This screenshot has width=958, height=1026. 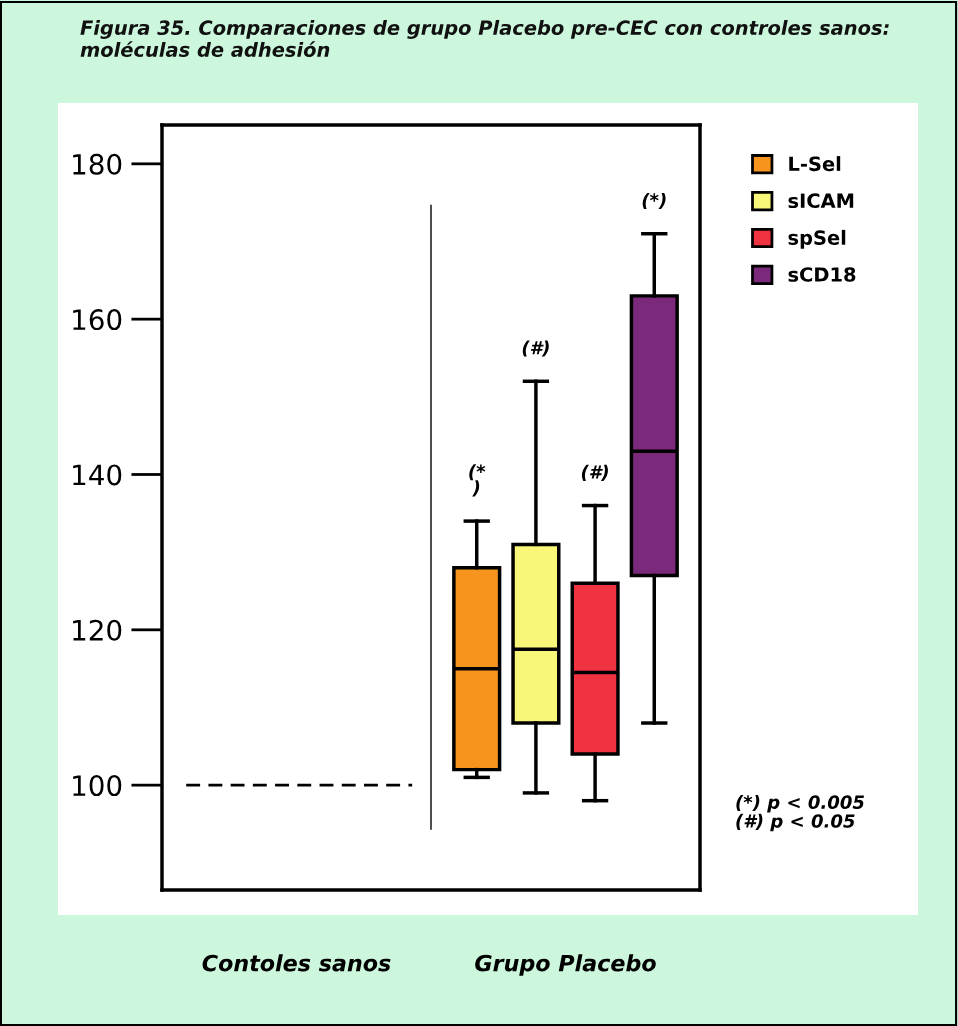 I want to click on chart-title: Figura 35. Comparaciones de grupo Placebo pre-CEC con controles sanos: moléculas de adhesión, so click(x=484, y=38).